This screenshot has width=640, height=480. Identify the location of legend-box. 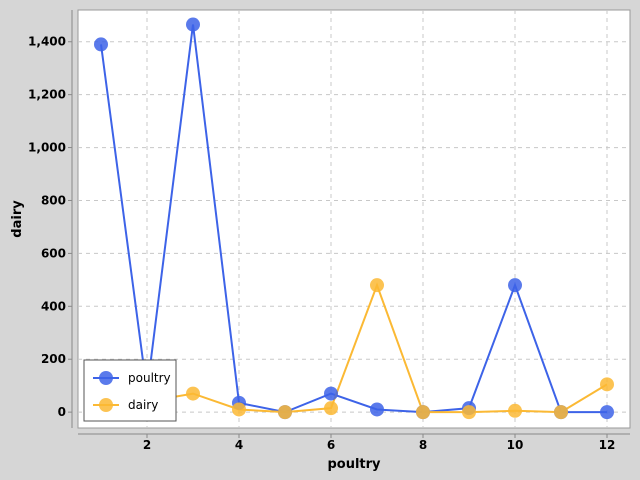
(130, 390).